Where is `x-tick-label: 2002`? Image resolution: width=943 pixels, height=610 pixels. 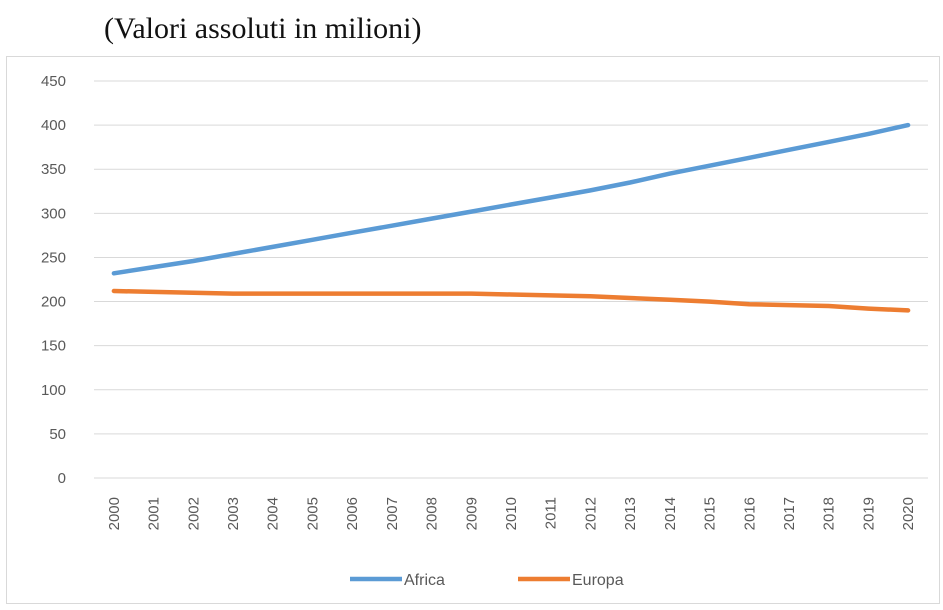 x-tick-label: 2002 is located at coordinates (193, 513).